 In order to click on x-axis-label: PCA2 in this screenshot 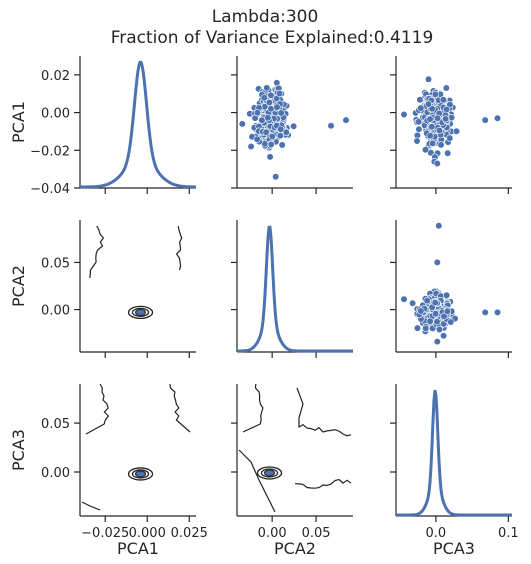, I will do `click(295, 548)`.